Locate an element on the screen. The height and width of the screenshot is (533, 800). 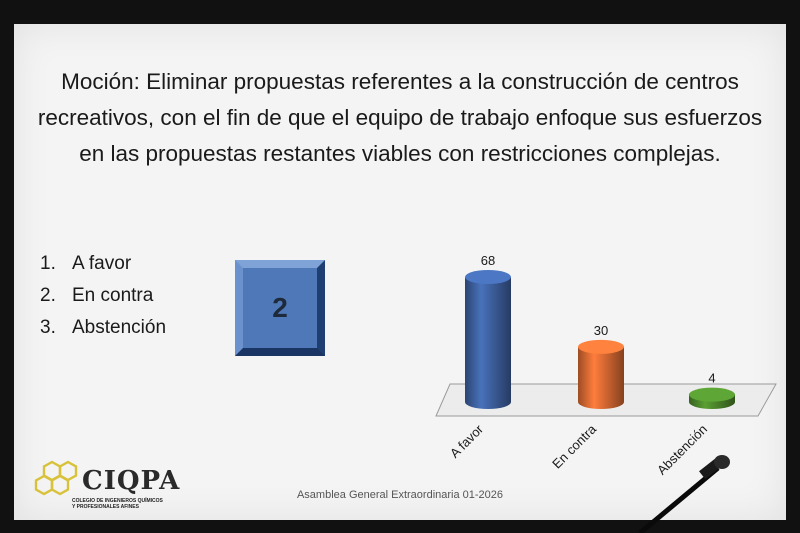
vote-option-label: A favor is located at coordinates (102, 263).